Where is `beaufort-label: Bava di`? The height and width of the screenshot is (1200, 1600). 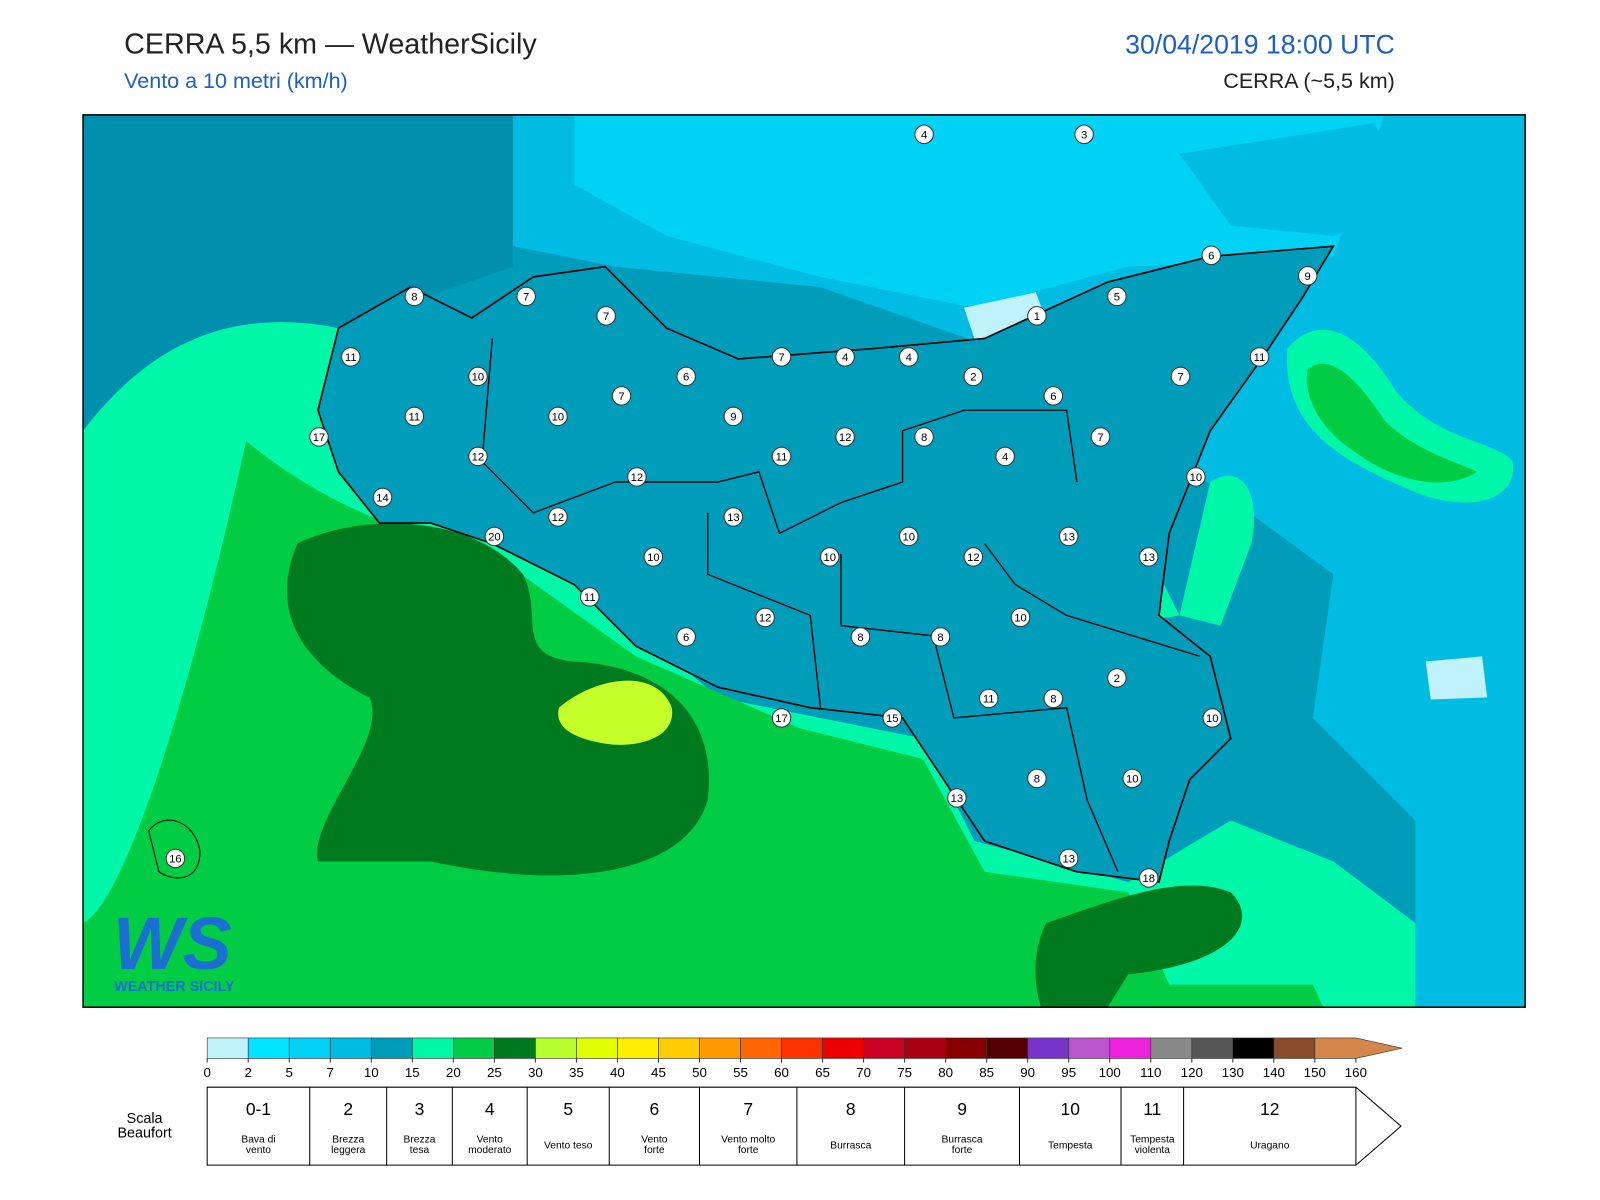
beaufort-label: Bava di is located at coordinates (258, 1140).